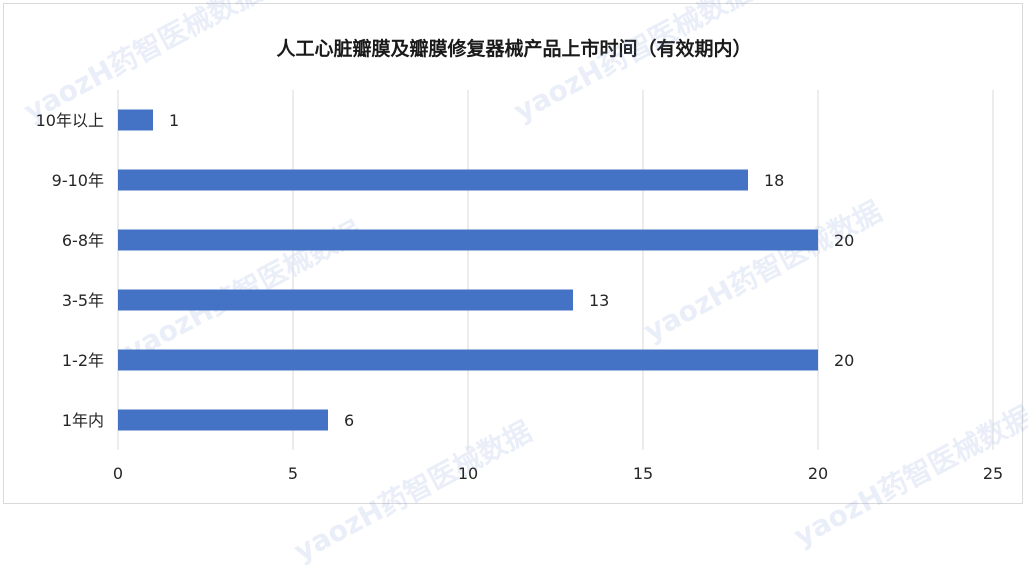 The image size is (1028, 570). Describe the element at coordinates (83, 360) in the screenshot. I see `category-label: 1-2年` at that location.